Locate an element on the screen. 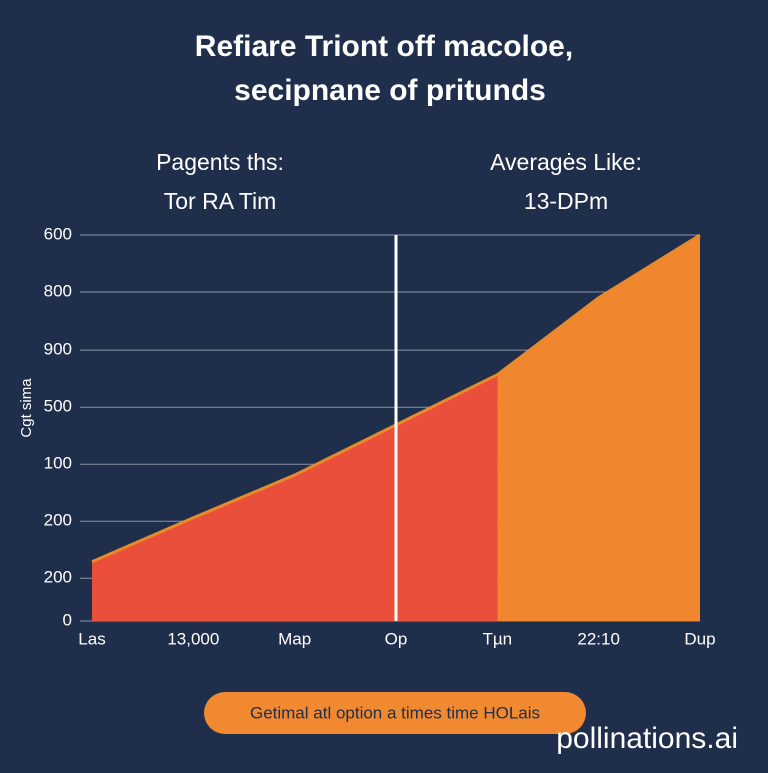 Image resolution: width=768 pixels, height=773 pixels. y-tick-label: 900 is located at coordinates (58, 349).